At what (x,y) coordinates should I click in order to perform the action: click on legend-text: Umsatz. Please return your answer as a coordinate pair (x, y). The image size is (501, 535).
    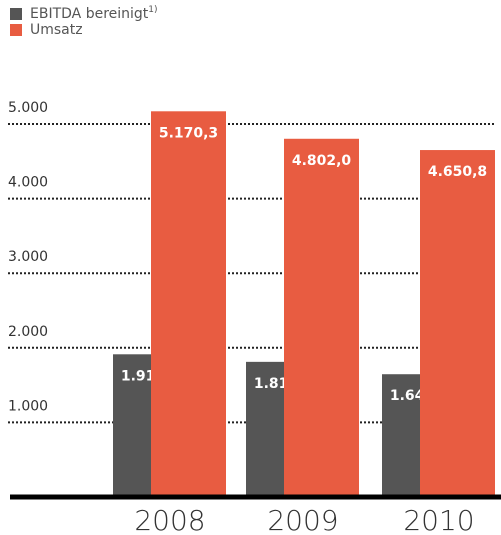
    Looking at the image, I should click on (56, 30).